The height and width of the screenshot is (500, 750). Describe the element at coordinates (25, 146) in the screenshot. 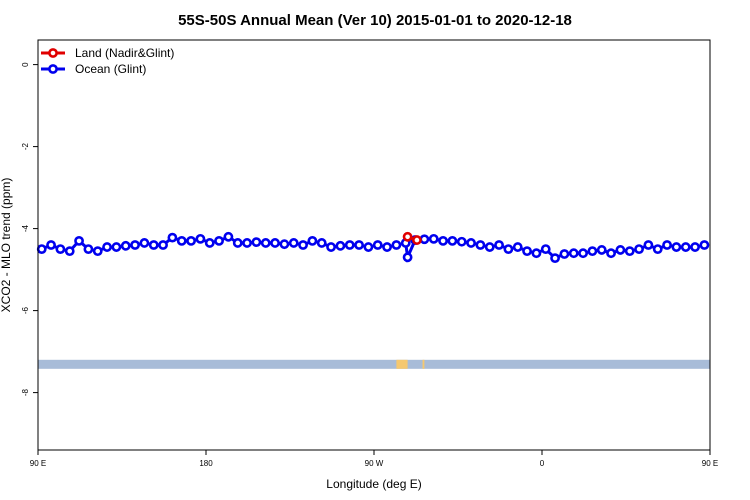

I see `y-tick-label: -2` at that location.